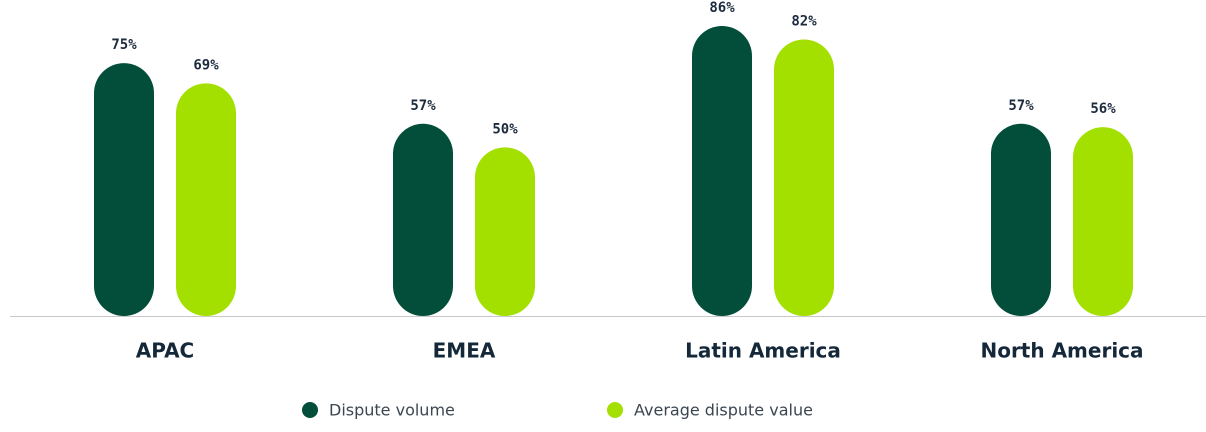 The image size is (1206, 432). I want to click on legend-label: Dispute volume, so click(392, 410).